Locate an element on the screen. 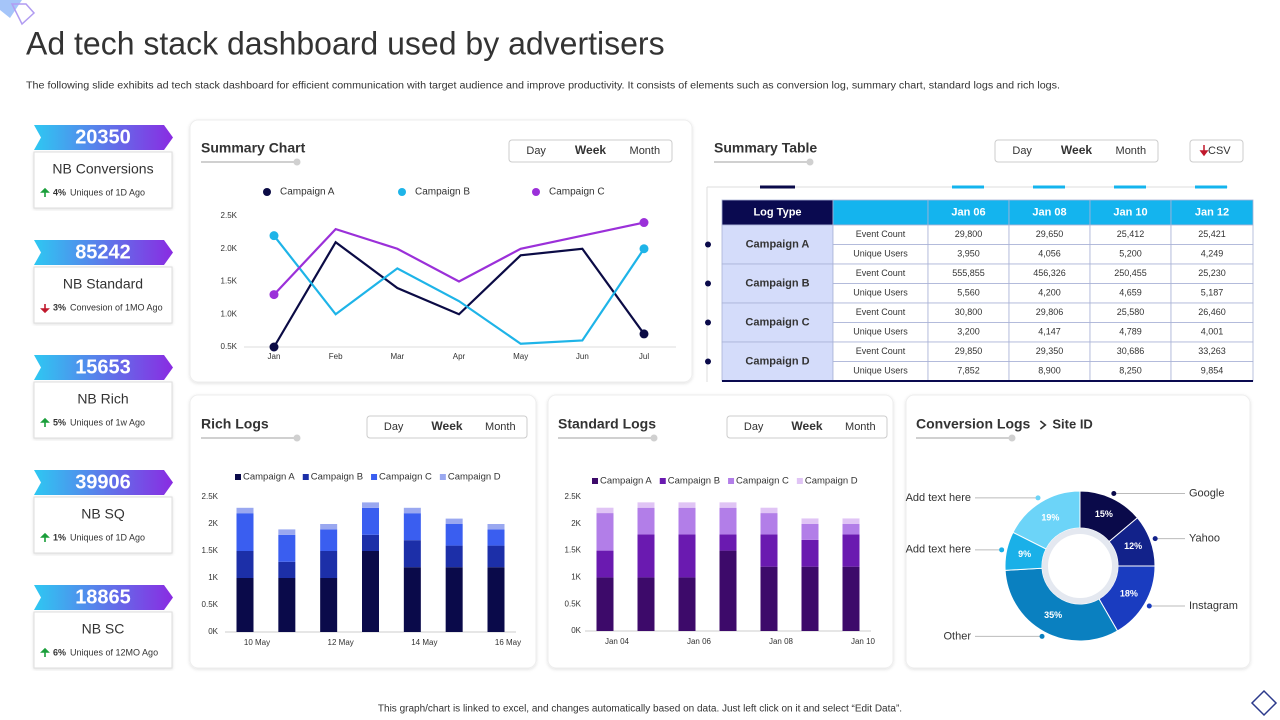  trend-arrow is located at coordinates (45, 537).